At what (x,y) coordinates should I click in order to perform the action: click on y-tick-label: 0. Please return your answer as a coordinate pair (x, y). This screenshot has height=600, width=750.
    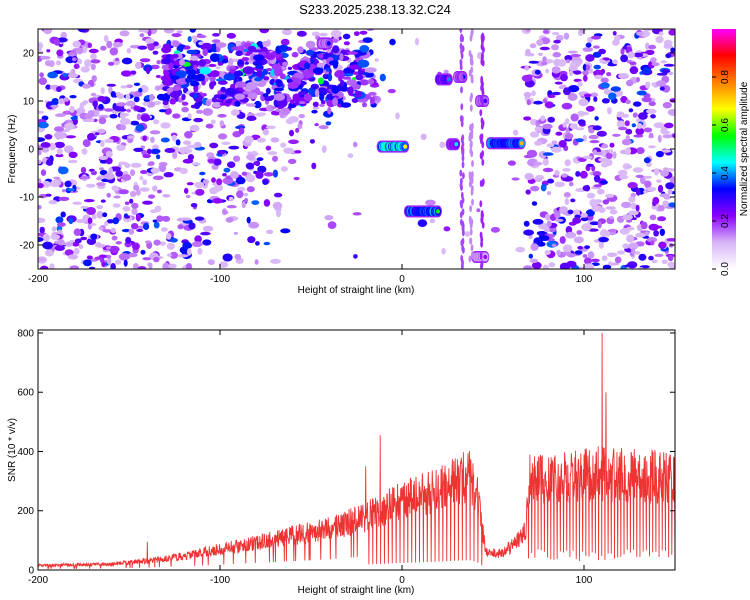
    Looking at the image, I should click on (31, 571).